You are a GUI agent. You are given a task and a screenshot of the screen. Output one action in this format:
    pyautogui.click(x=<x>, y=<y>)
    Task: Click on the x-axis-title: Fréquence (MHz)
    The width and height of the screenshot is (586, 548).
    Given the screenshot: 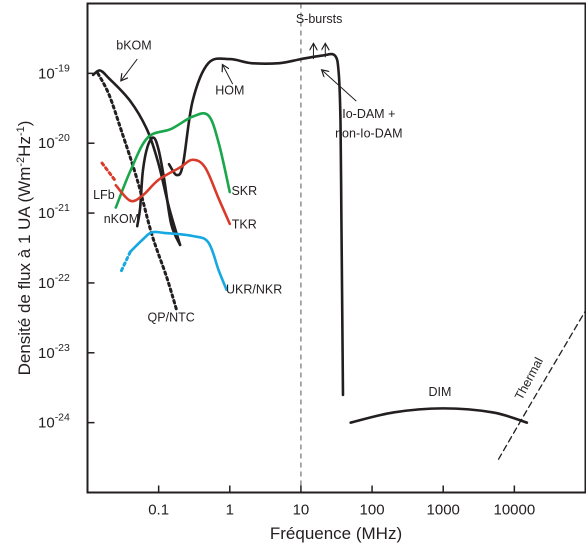 What is the action you would take?
    pyautogui.click(x=336, y=533)
    